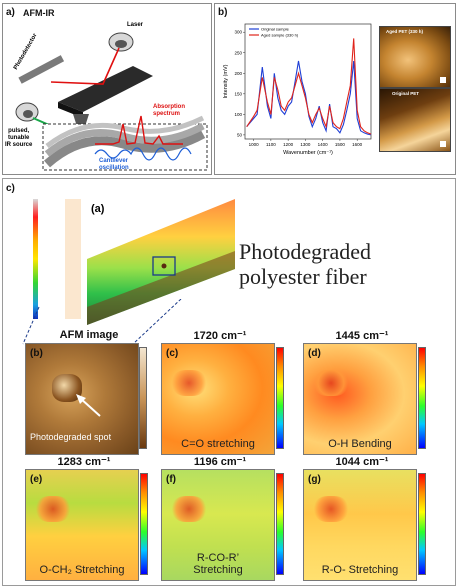 The width and height of the screenshot is (456, 587). Describe the element at coordinates (36, 479) in the screenshot. I see `map-letter: (e)` at that location.